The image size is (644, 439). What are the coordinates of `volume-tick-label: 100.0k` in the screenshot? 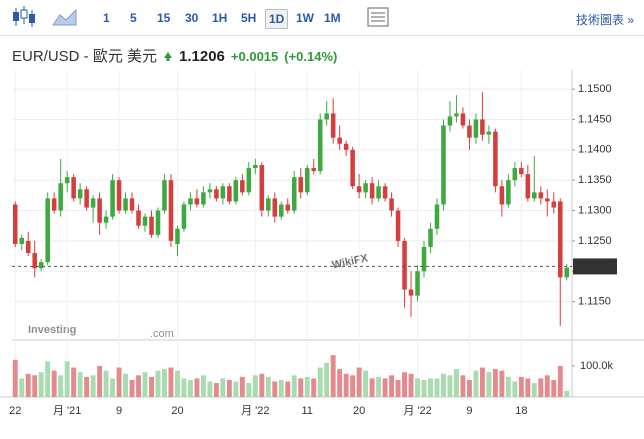 It's located at (597, 366).